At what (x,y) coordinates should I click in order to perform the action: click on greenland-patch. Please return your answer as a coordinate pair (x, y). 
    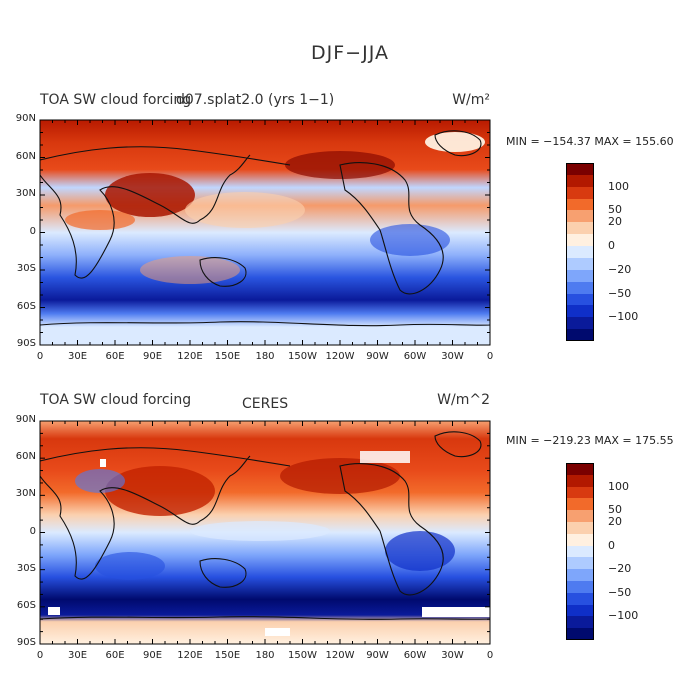
    Looking at the image, I should click on (455, 142).